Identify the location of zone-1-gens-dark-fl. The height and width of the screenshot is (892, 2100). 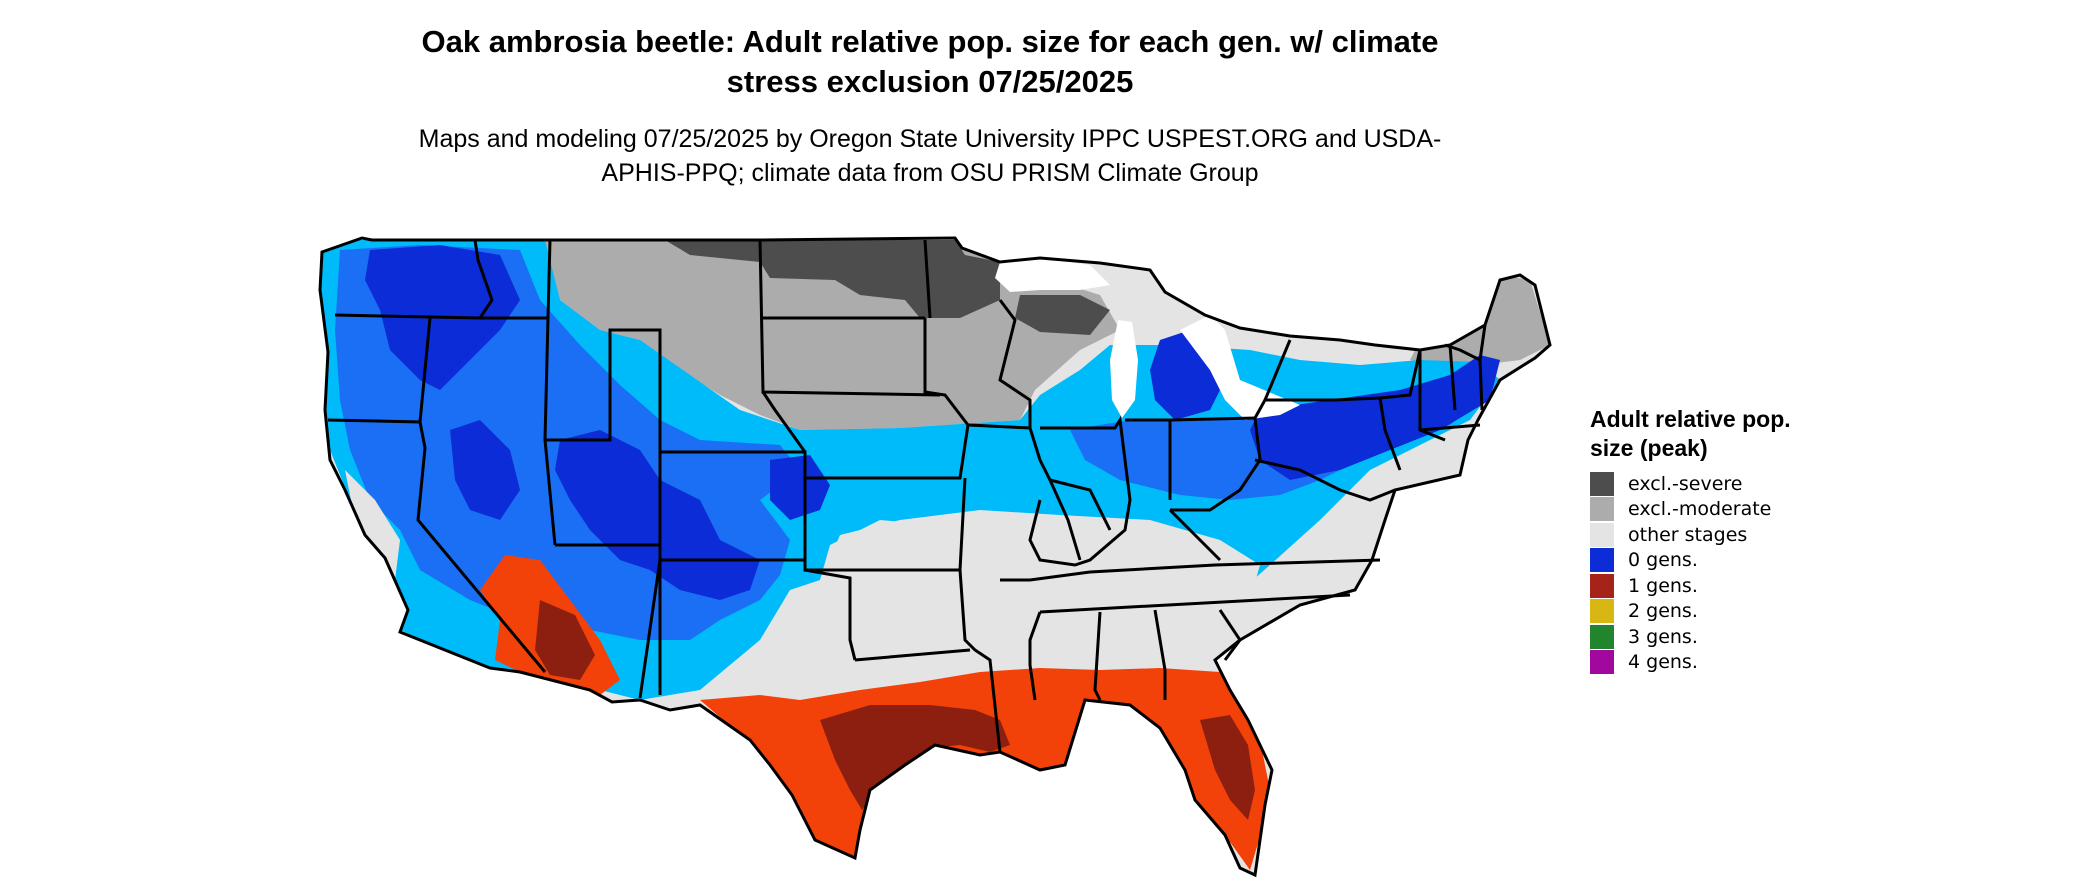
(1227, 767).